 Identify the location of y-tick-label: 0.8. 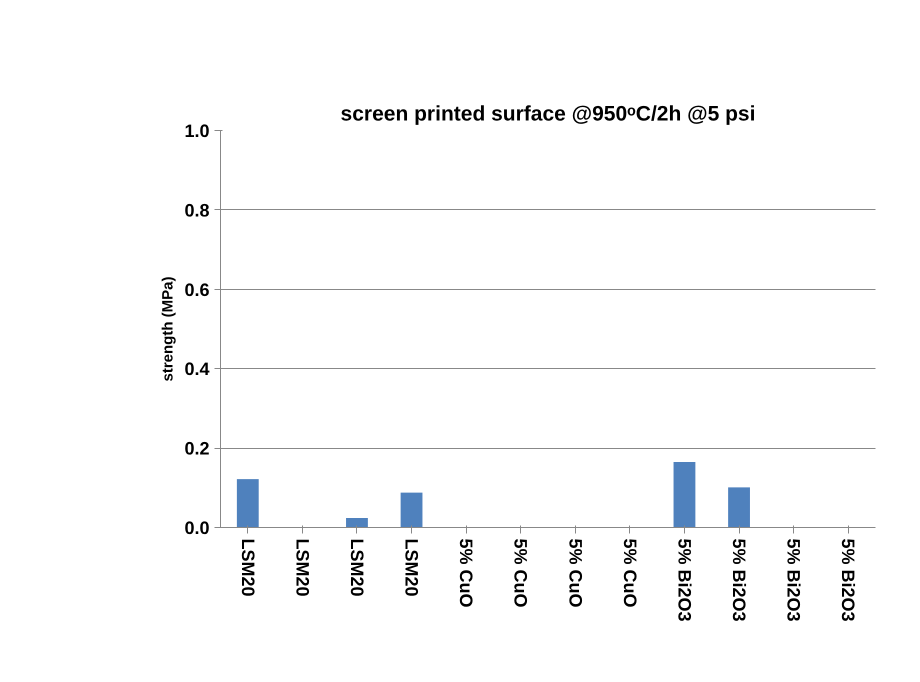
(197, 210).